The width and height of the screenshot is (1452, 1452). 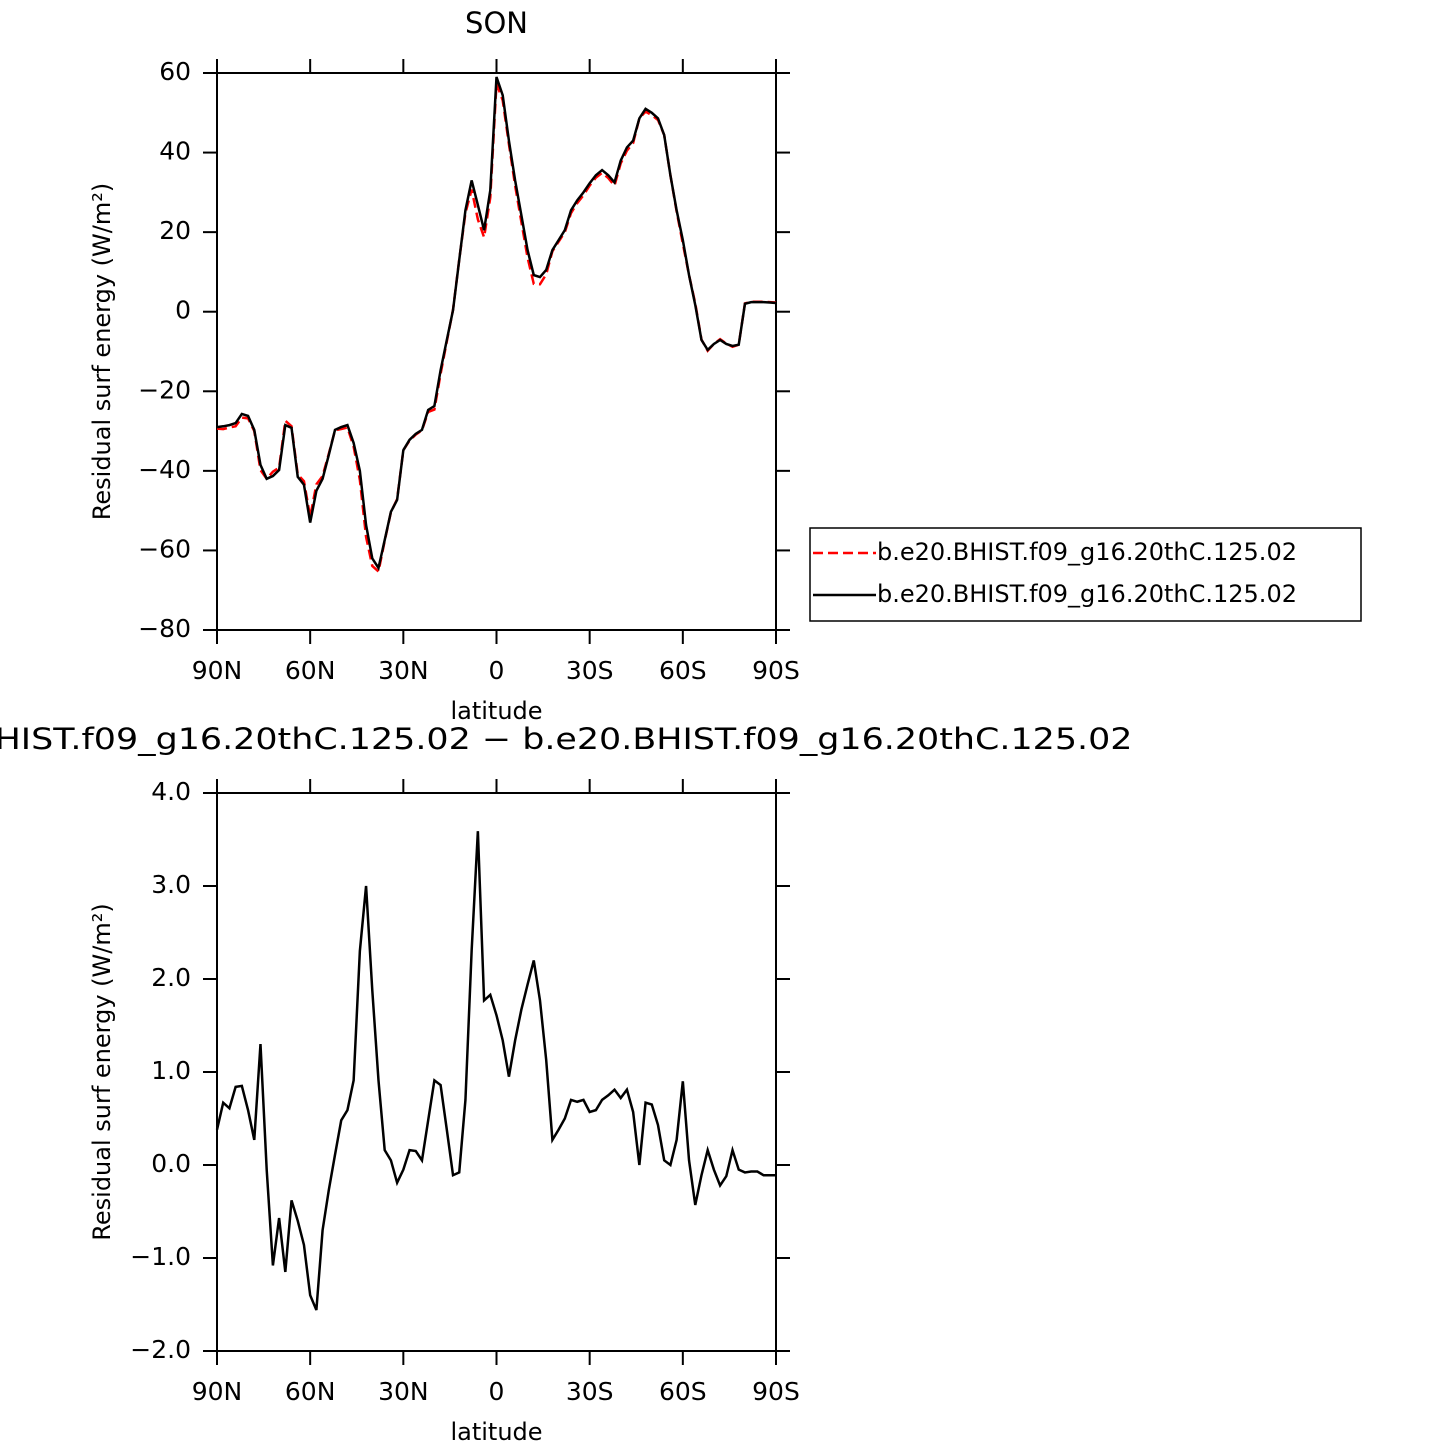 I want to click on y-tick-label: 60, so click(x=175, y=71).